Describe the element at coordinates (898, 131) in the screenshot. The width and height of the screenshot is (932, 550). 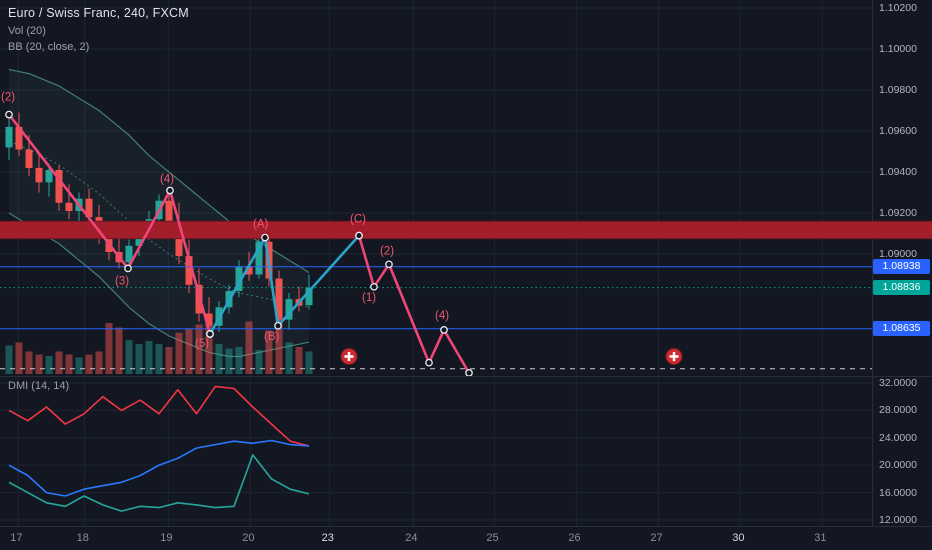
I see `price-tick: 1.09600` at that location.